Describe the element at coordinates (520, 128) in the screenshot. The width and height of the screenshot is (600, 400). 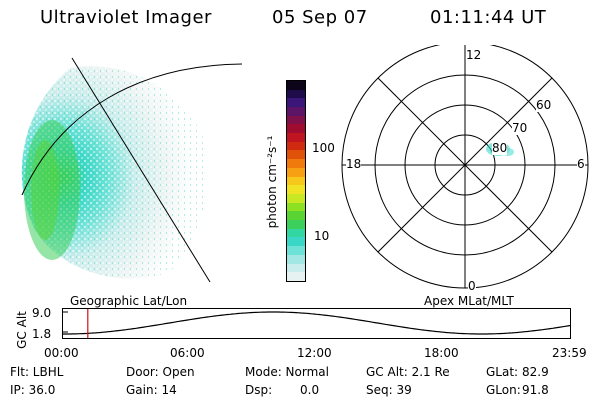
I see `mlat-label-70: 70` at that location.